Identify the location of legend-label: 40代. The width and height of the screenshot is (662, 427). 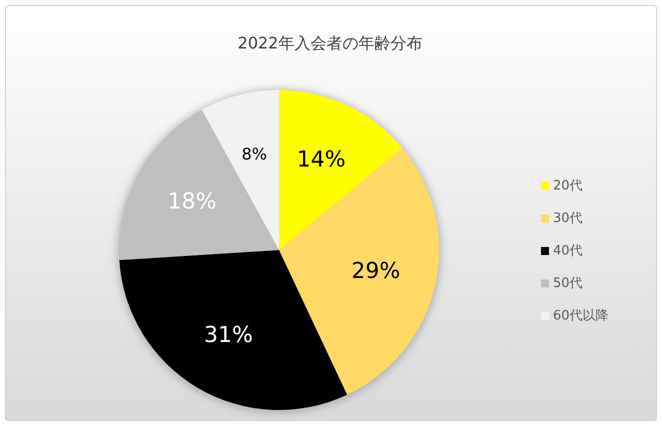
(568, 251).